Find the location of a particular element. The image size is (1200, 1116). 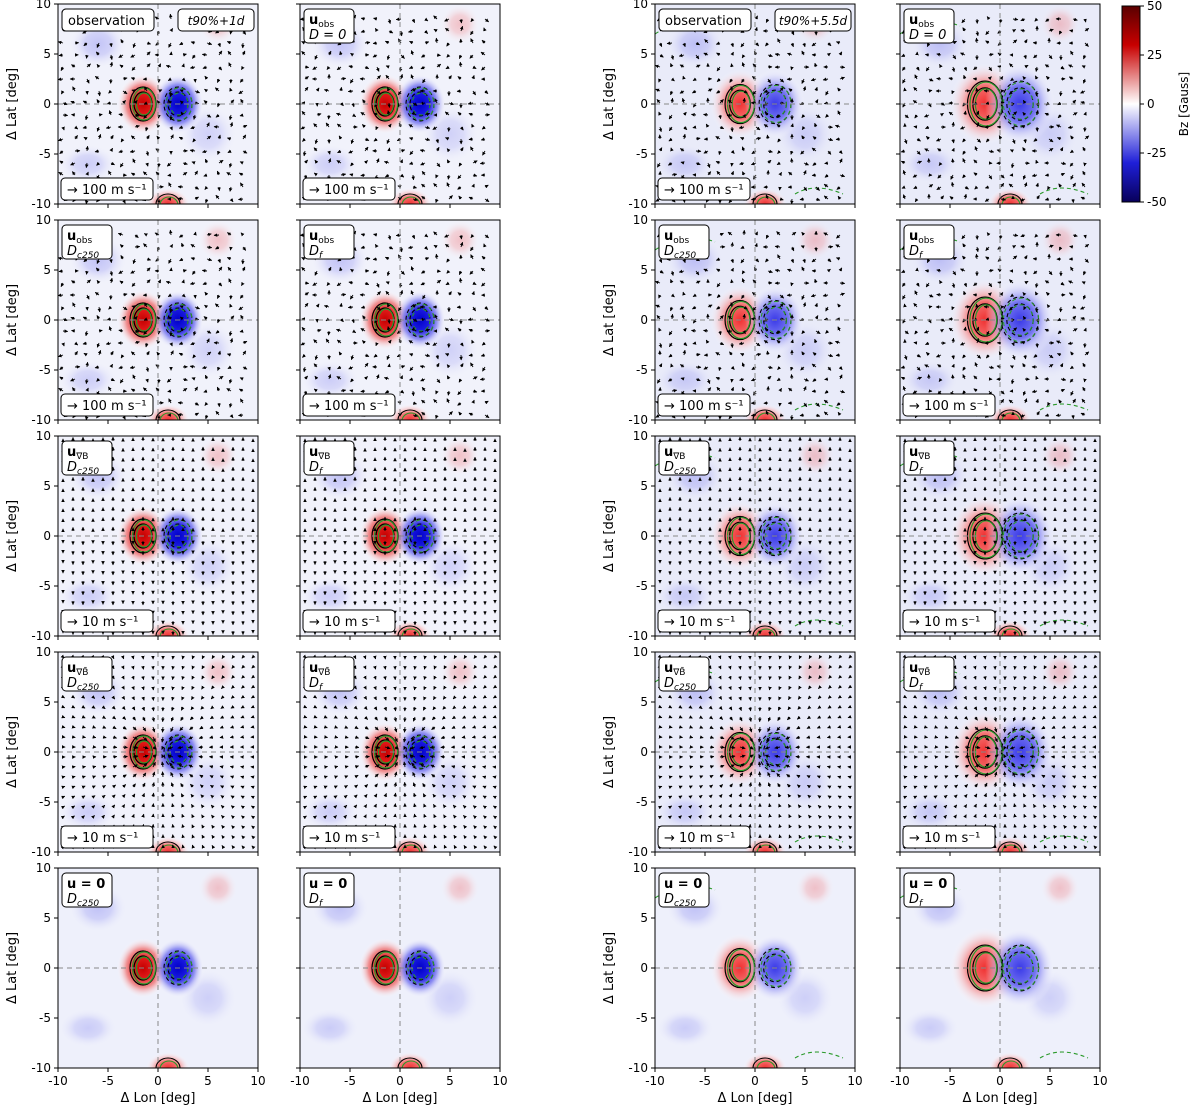

time-label: t90%+1d is located at coordinates (216, 21).